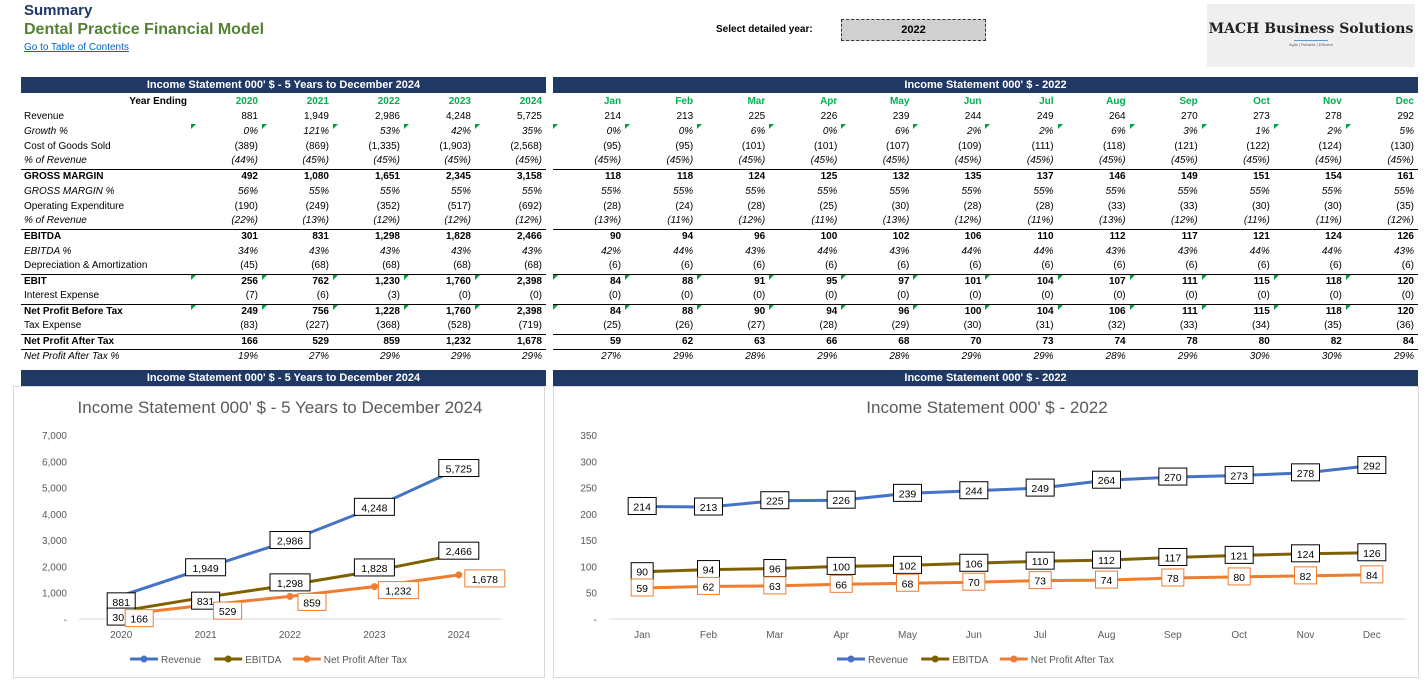  What do you see at coordinates (805, 342) in the screenshot?
I see `cell: 66` at bounding box center [805, 342].